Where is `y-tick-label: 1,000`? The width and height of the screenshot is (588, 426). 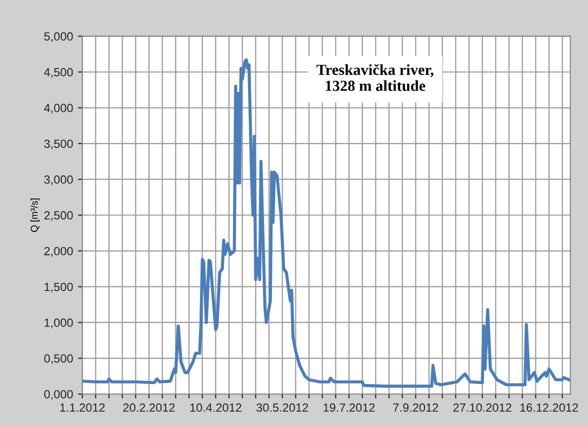
y-tick-label: 1,000 is located at coordinates (58, 323).